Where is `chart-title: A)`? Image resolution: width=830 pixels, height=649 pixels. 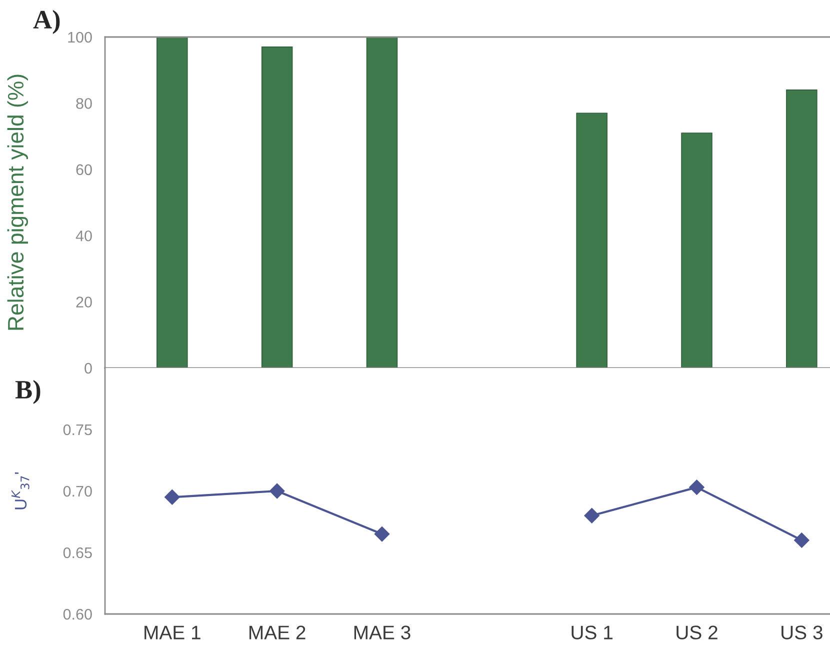
chart-title: A) is located at coordinates (46, 22).